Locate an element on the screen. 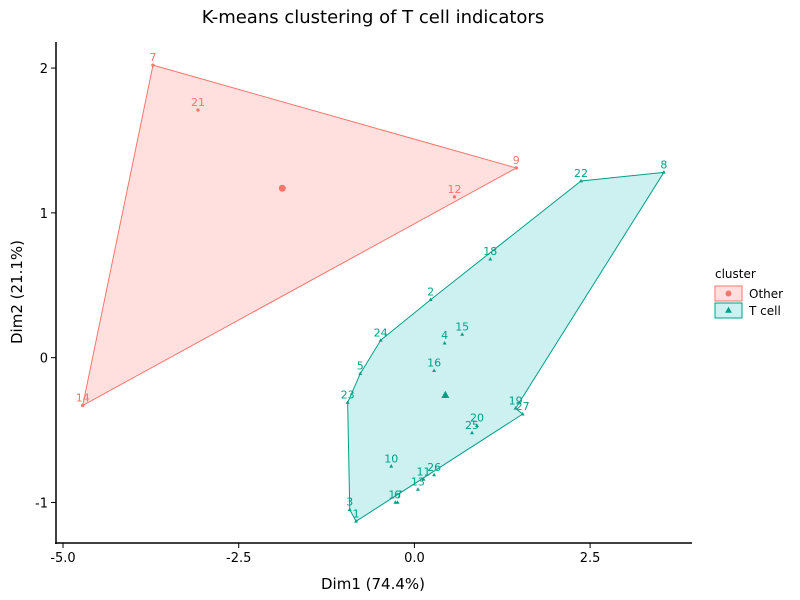  point-label: 21 is located at coordinates (198, 102).